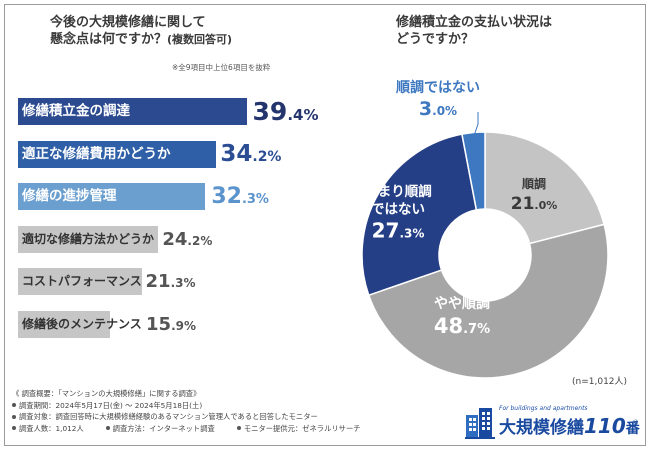 The height and width of the screenshot is (450, 650). I want to click on bar-row: 適切な修繕方法かどうか 24.2%, so click(183, 239).